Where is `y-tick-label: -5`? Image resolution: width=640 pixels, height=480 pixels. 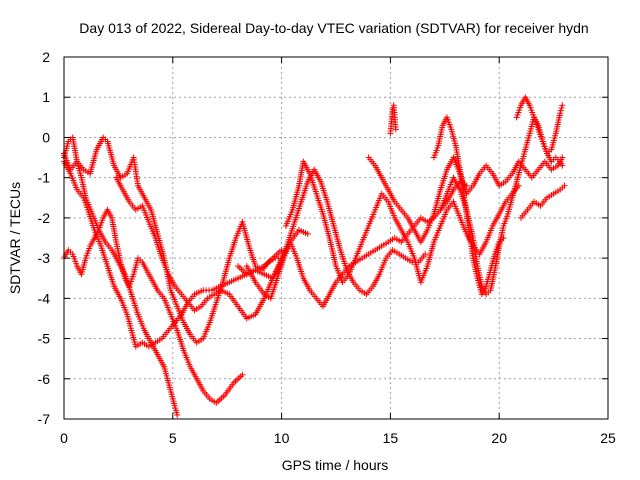 y-tick-label: -5 is located at coordinates (44, 339).